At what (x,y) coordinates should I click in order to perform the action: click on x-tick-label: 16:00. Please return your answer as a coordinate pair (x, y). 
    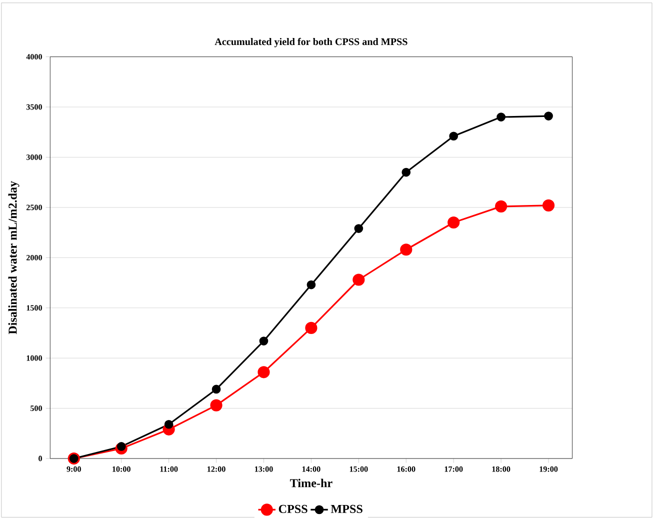
    Looking at the image, I should click on (406, 469).